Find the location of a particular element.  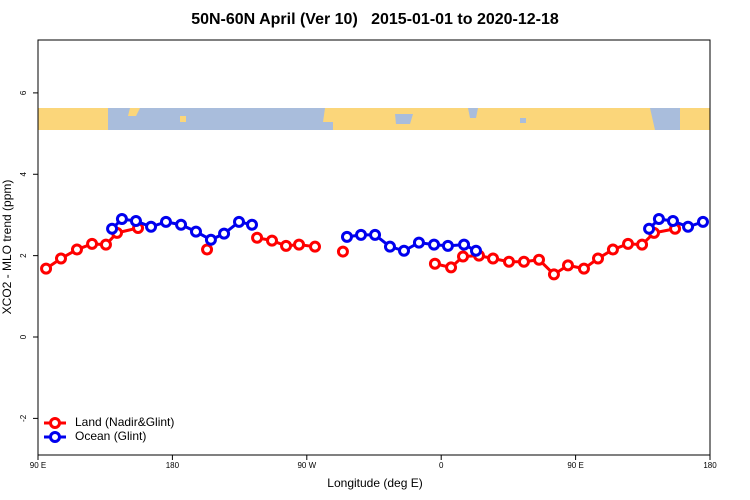

y-tick-label: -2 is located at coordinates (23, 418).